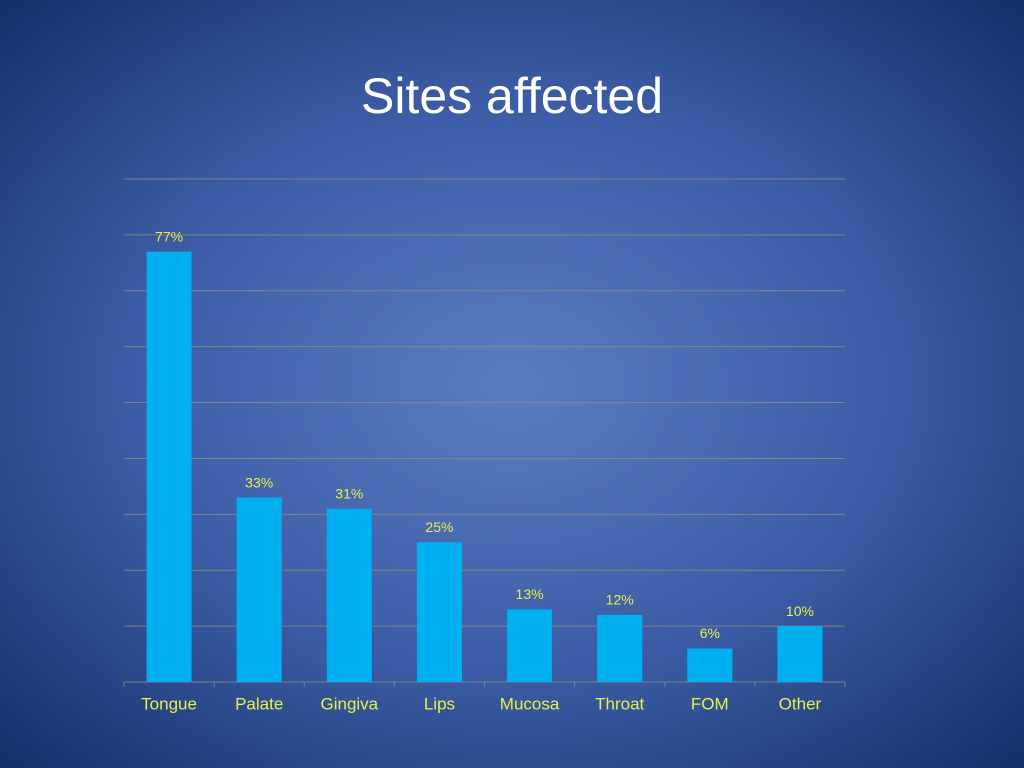 The width and height of the screenshot is (1024, 768). I want to click on x-tick-label: FOM, so click(710, 703).